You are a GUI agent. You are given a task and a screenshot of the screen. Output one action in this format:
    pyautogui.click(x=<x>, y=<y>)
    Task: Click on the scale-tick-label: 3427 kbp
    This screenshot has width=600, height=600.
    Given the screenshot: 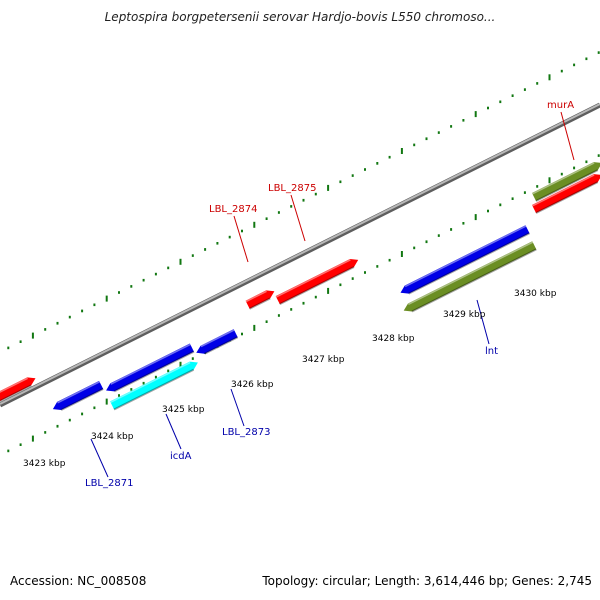 What is the action you would take?
    pyautogui.click(x=323, y=360)
    